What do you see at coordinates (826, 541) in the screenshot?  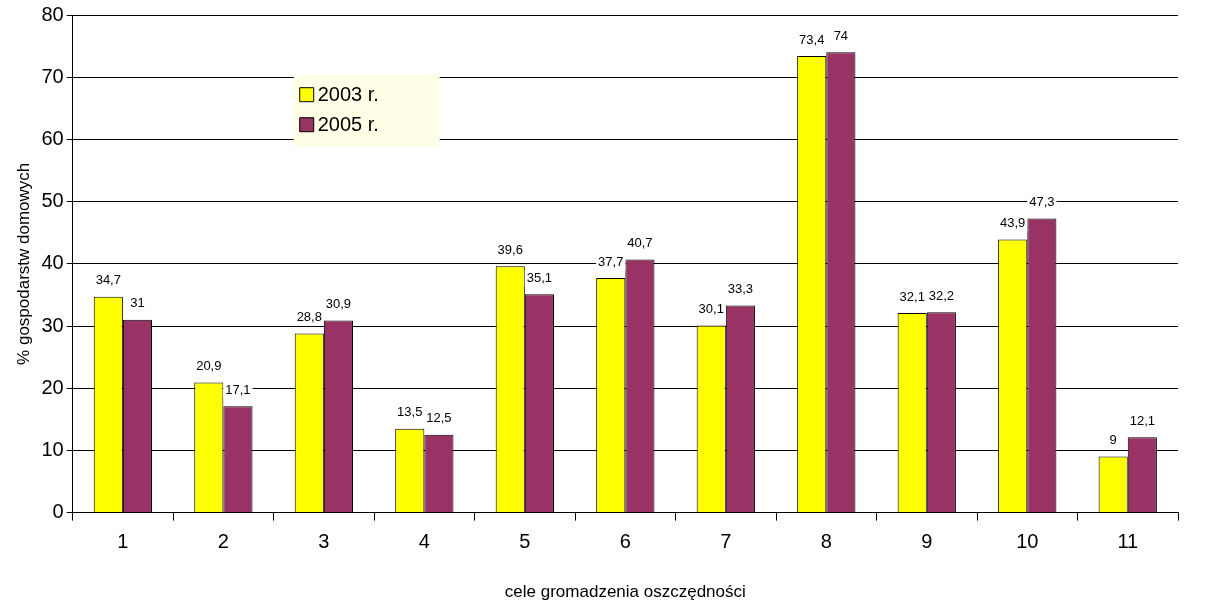 I see `x-tick-label: 8` at bounding box center [826, 541].